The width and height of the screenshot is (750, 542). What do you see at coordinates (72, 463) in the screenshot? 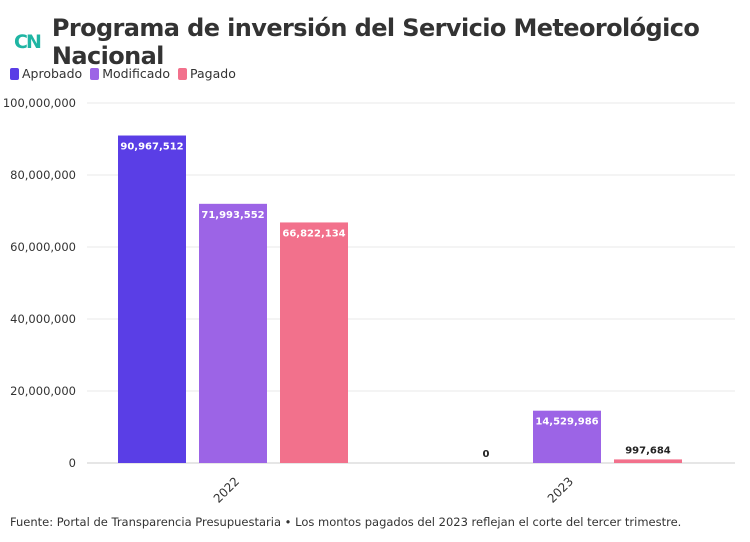
I see `y-tick-label: 0` at bounding box center [72, 463].